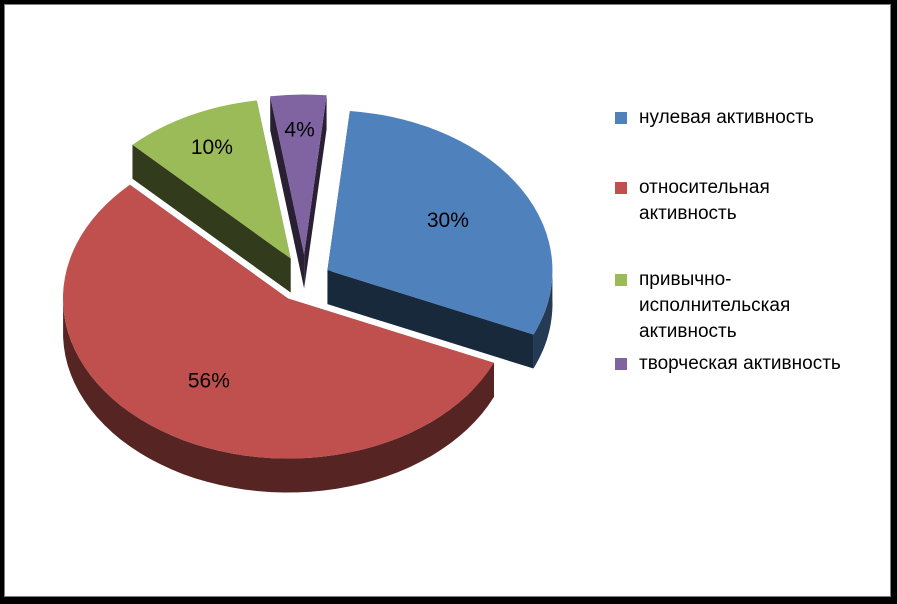 This screenshot has height=604, width=897. What do you see at coordinates (715, 305) in the screenshot?
I see `legend-label: привычно-исполнительская активность` at bounding box center [715, 305].